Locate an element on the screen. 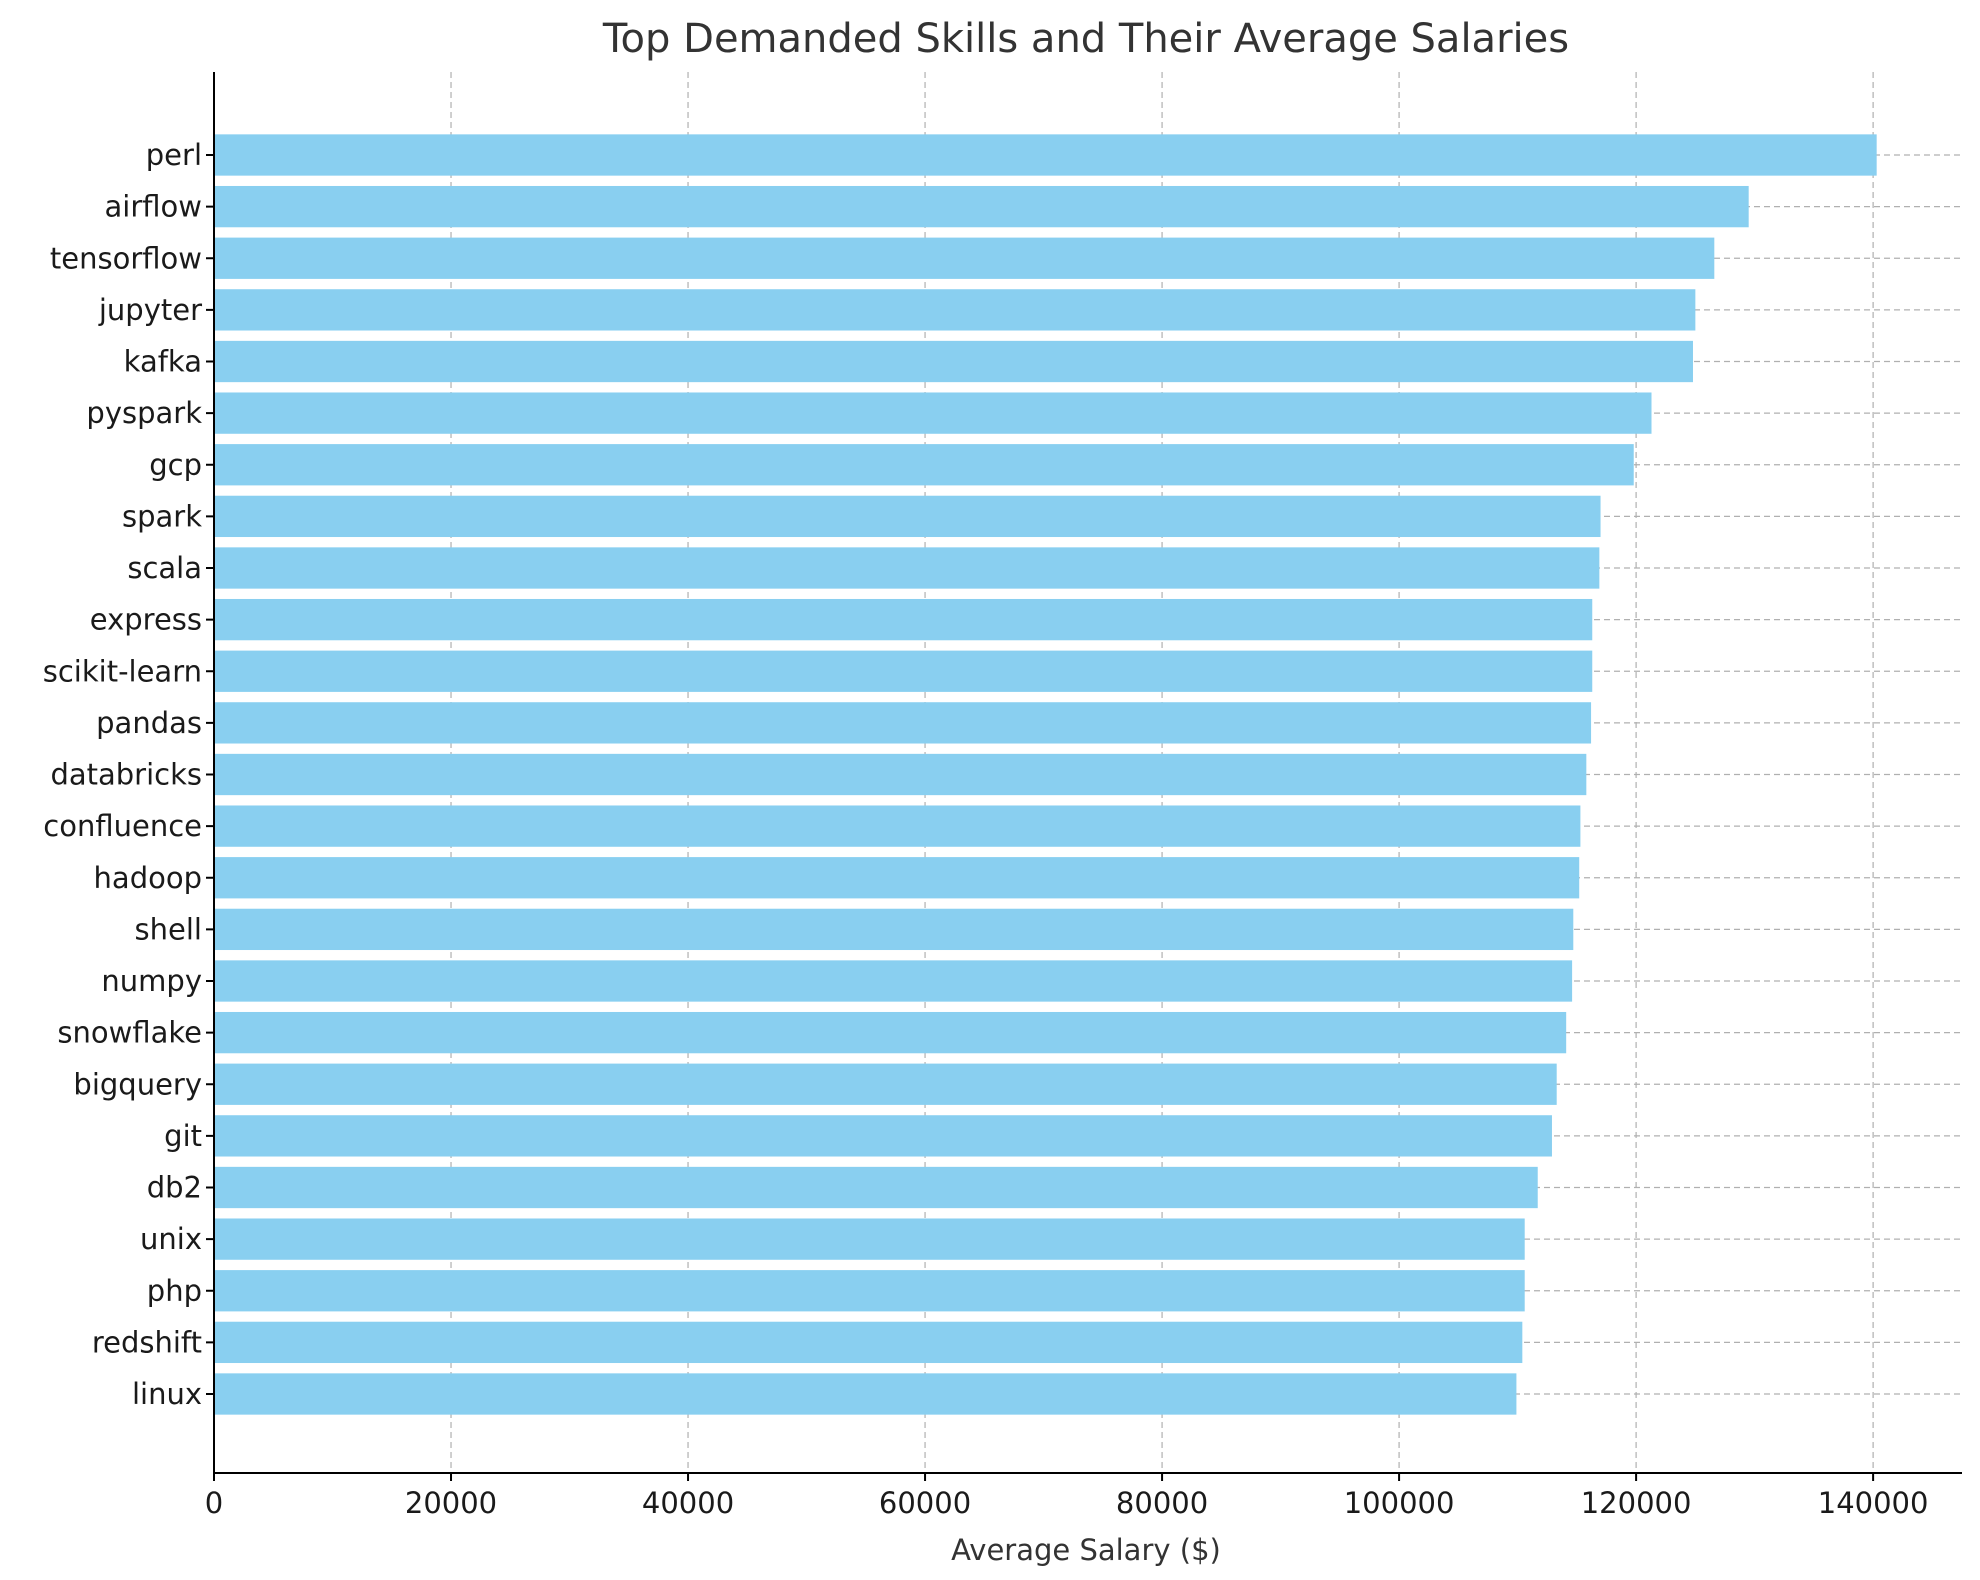  y-tick-label: shell is located at coordinates (168, 929).